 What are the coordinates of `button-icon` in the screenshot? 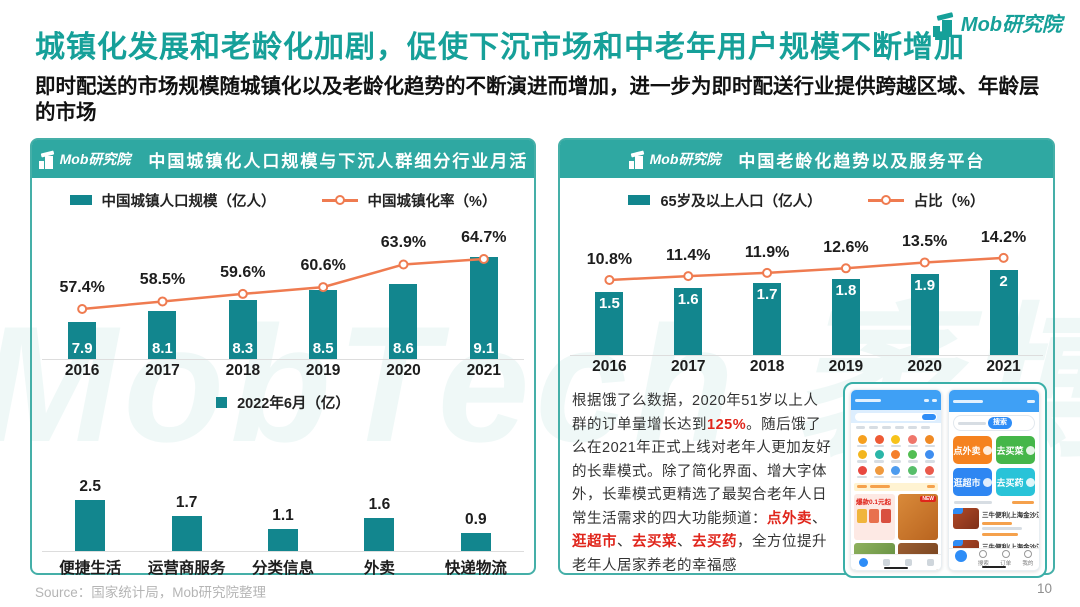 It's located at (1030, 450).